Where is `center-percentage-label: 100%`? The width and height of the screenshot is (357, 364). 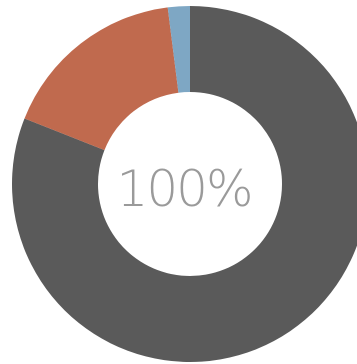
center-percentage-label: 100% is located at coordinates (184, 189).